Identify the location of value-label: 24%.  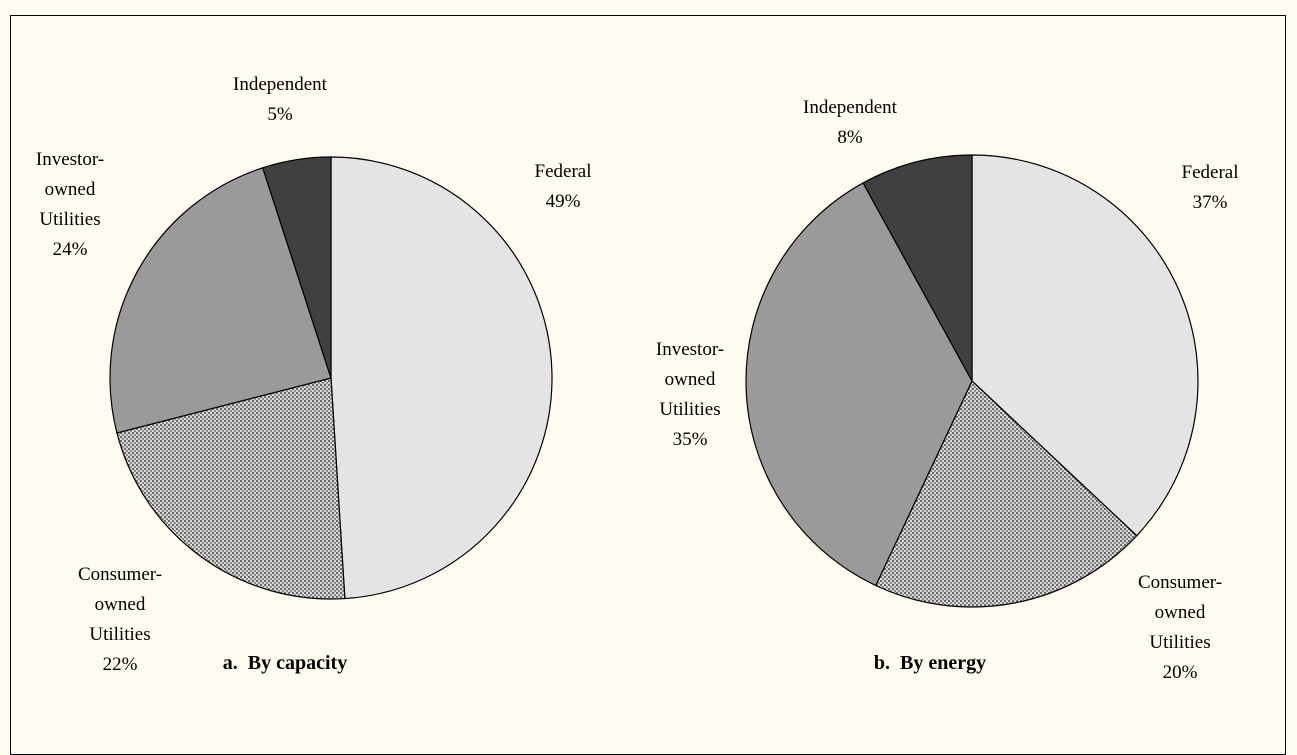
(70, 249).